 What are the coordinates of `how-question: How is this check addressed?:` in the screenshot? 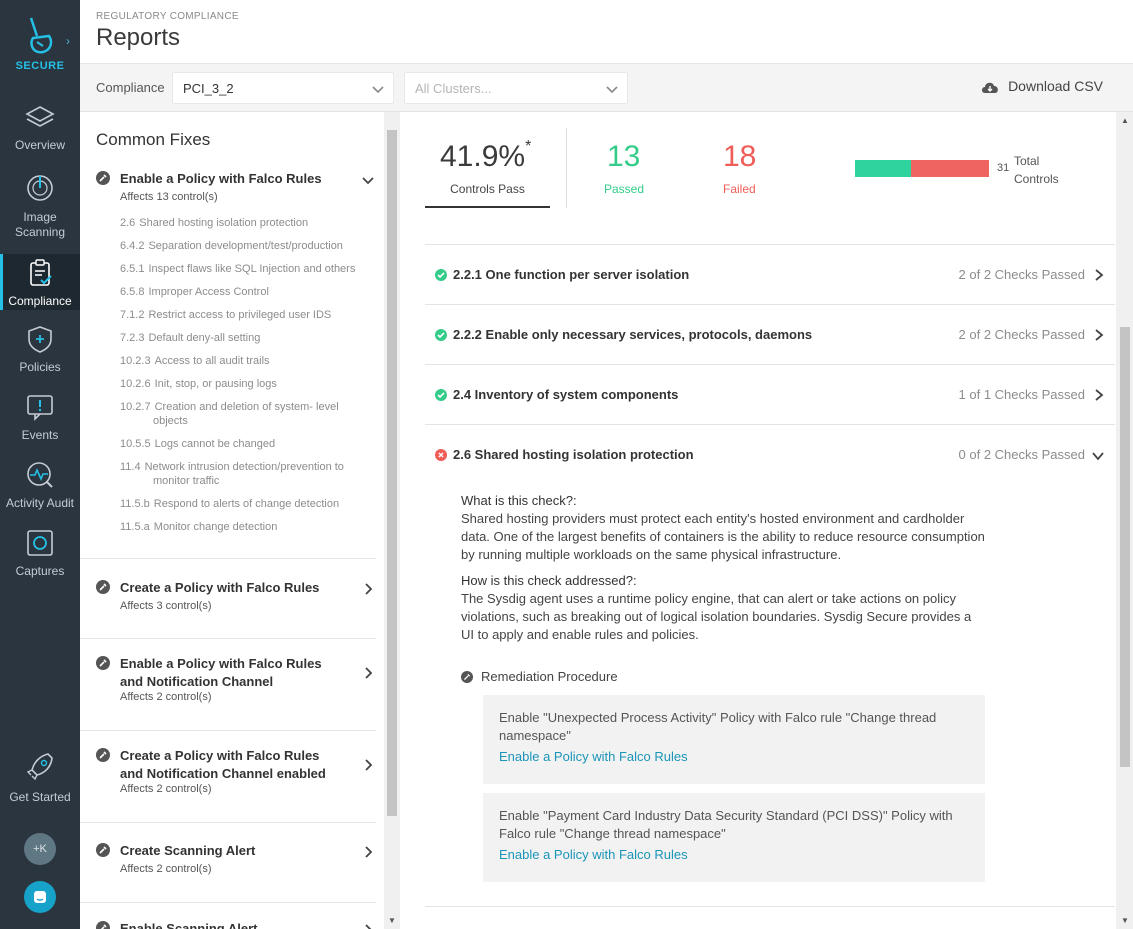 It's located at (549, 580).